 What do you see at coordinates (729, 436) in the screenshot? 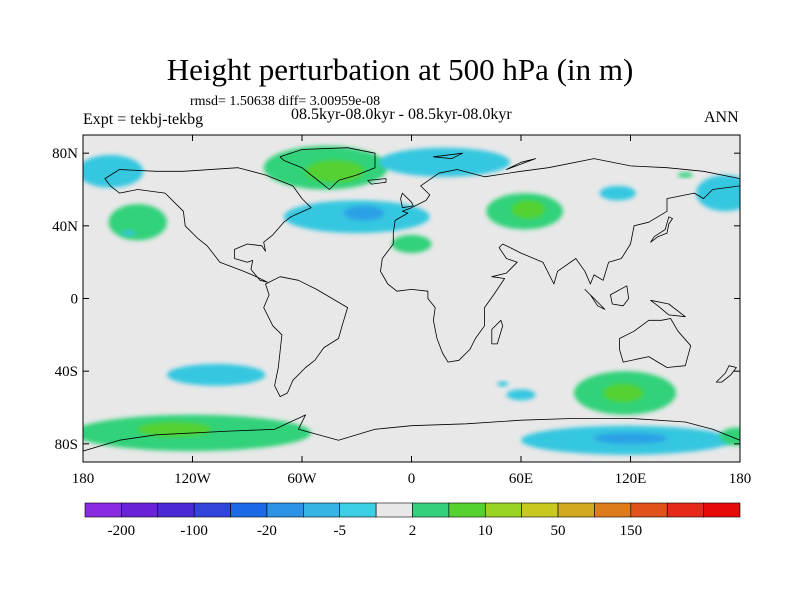
I see `anomaly-dateline-positive-south` at bounding box center [729, 436].